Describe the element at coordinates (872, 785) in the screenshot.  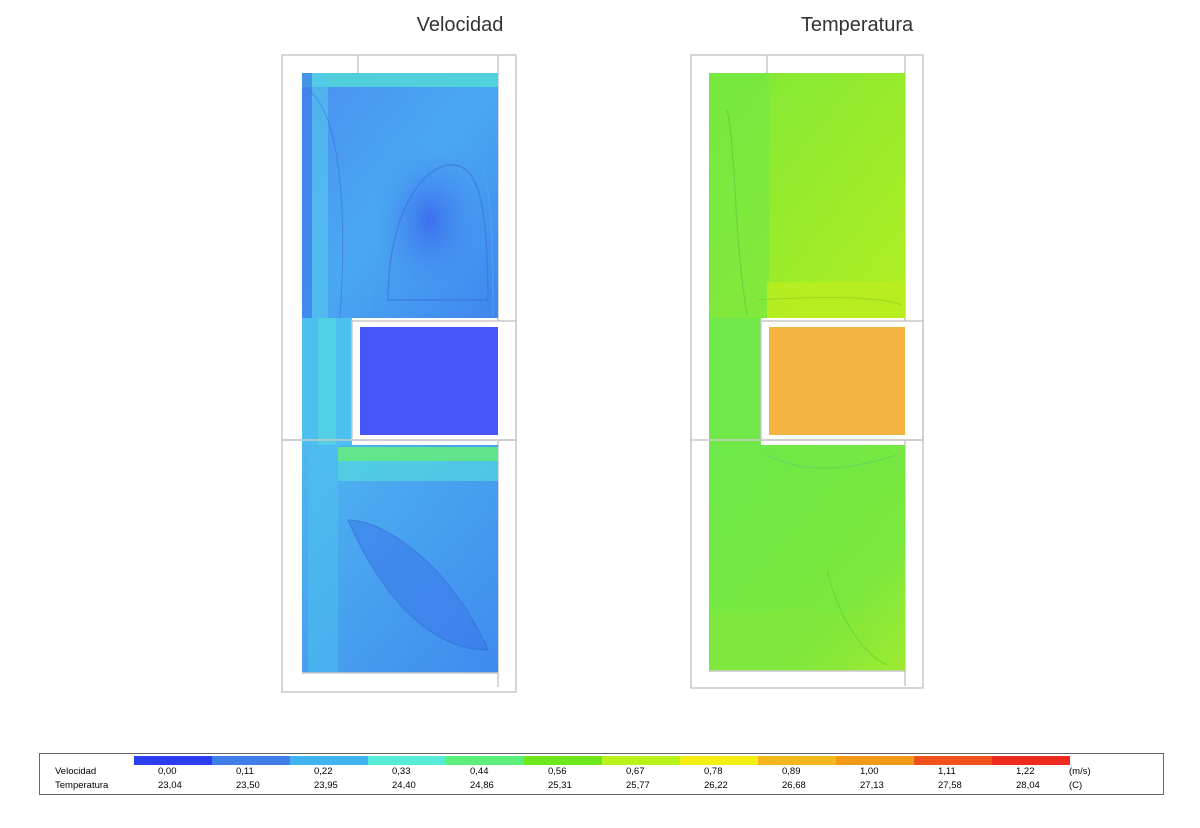
I see `legend-temperature-tick-9: 27,13` at that location.